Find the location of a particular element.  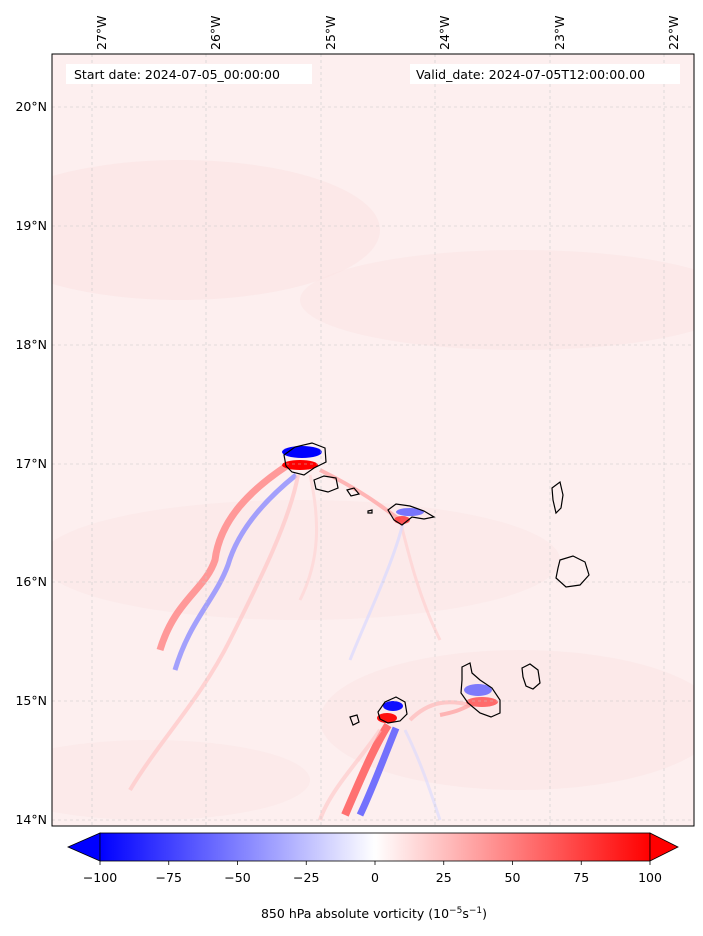

colorbar-tick-label: −100 is located at coordinates (100, 877).